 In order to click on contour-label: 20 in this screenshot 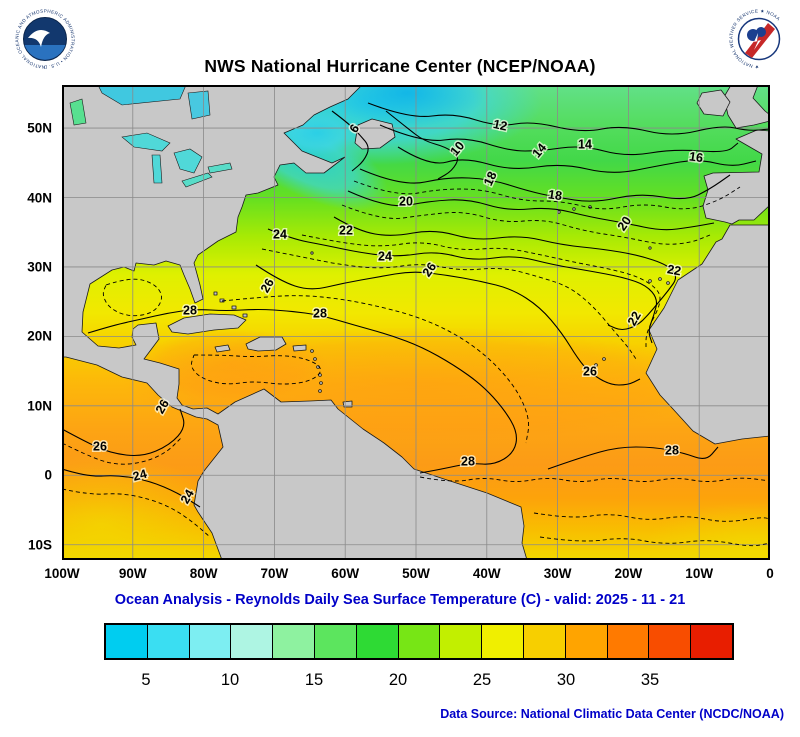, I will do `click(406, 201)`.